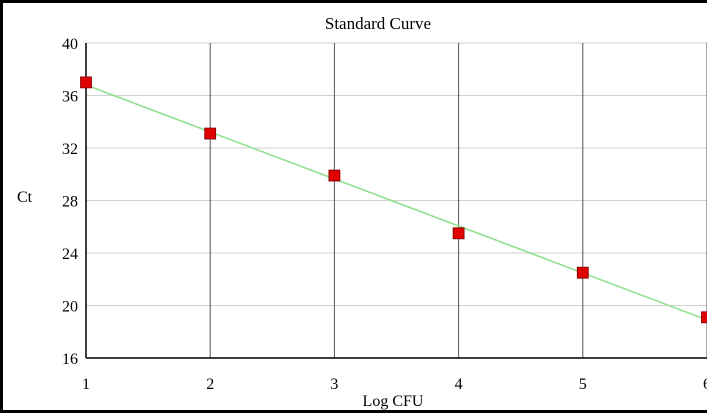  What do you see at coordinates (459, 384) in the screenshot?
I see `x-tick-label: 4` at bounding box center [459, 384].